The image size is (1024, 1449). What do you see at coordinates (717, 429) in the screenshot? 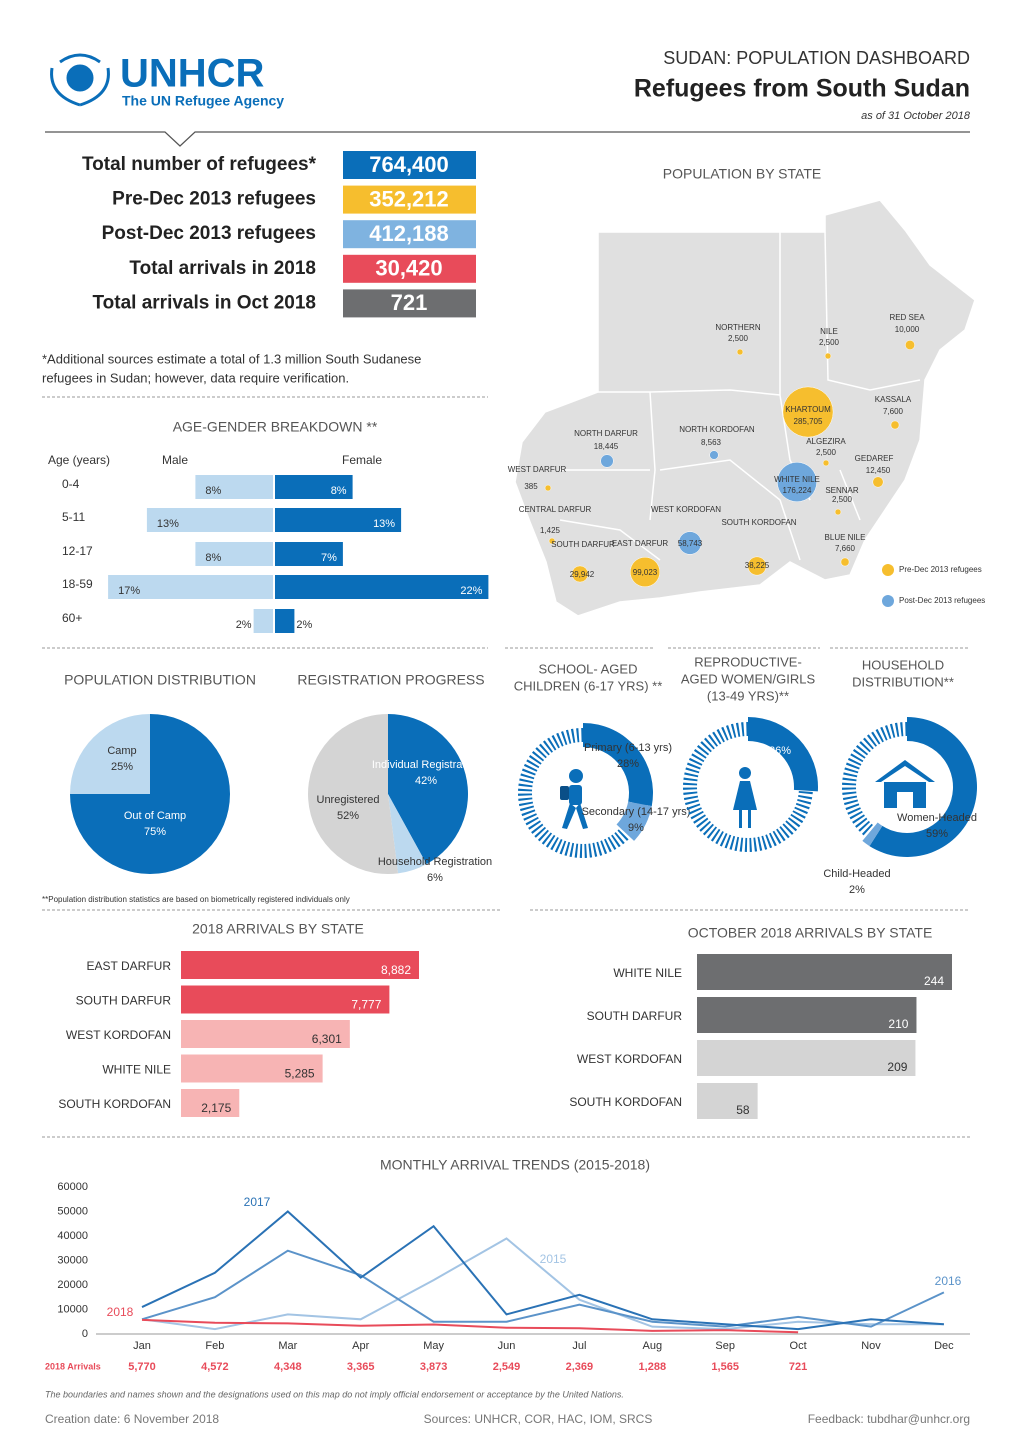
I see `state-name: NORTH KORDOFAN` at bounding box center [717, 429].